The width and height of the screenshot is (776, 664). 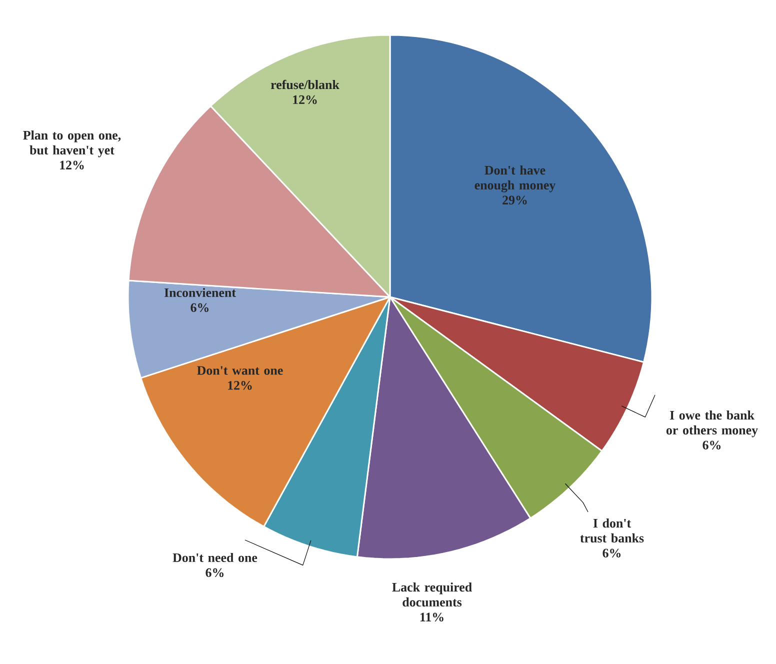 I want to click on slice-label: Don't want one, so click(x=240, y=370).